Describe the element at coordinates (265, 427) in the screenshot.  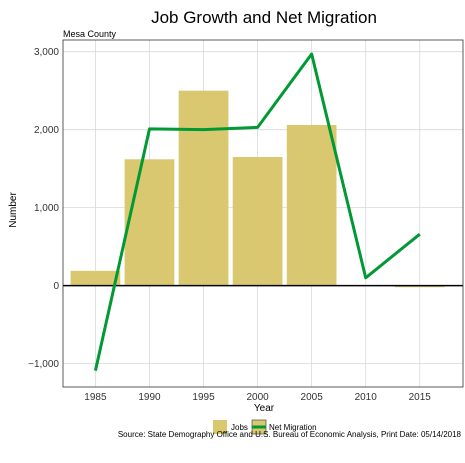
I see `legend: Jobs Net Migration` at that location.